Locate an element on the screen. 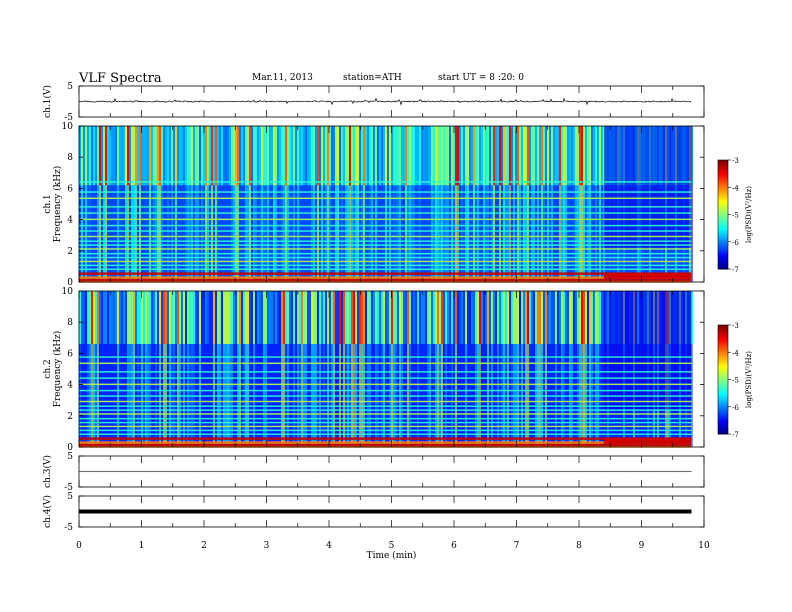  y-tick-label: 5 is located at coordinates (70, 497).